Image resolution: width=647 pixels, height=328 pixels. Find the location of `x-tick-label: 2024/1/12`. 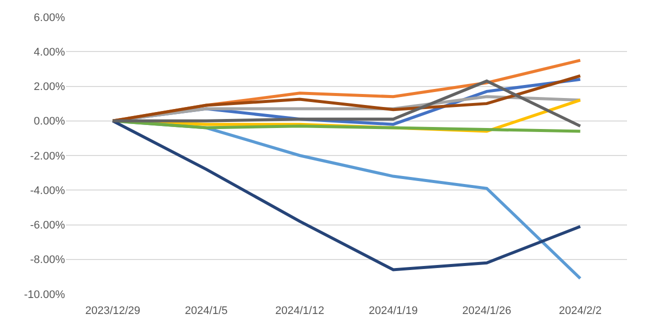

x-tick-label: 2024/1/12 is located at coordinates (299, 311).